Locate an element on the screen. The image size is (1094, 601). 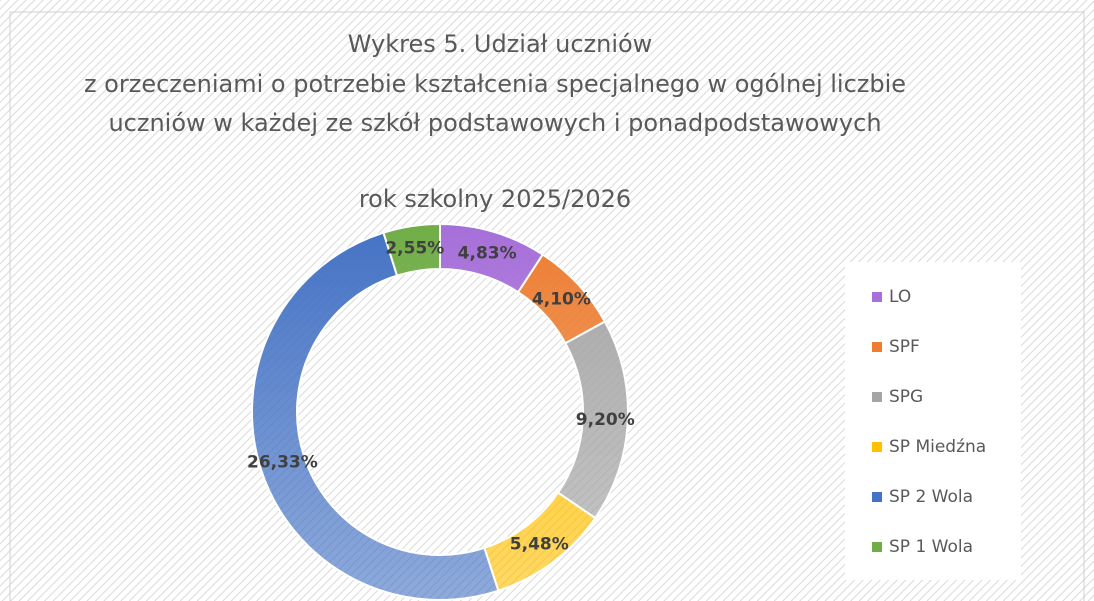
chart-subtitle: rok szkolny 2025/2026 is located at coordinates (495, 199).